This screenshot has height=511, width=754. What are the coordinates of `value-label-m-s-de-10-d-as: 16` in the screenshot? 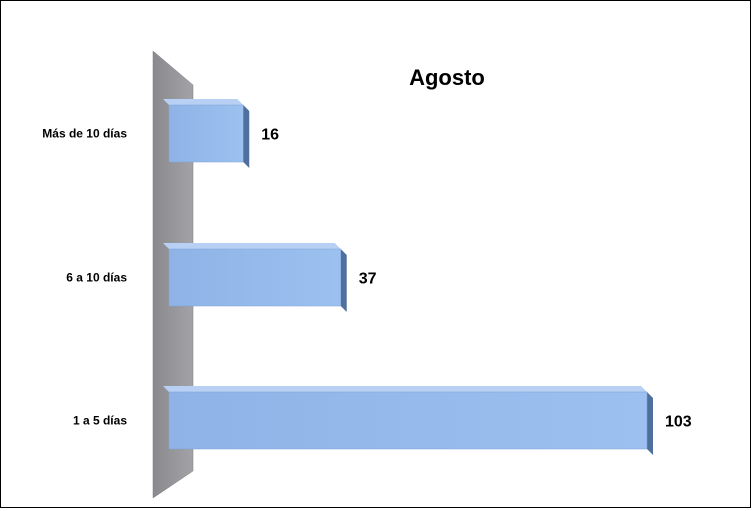 It's located at (270, 135).